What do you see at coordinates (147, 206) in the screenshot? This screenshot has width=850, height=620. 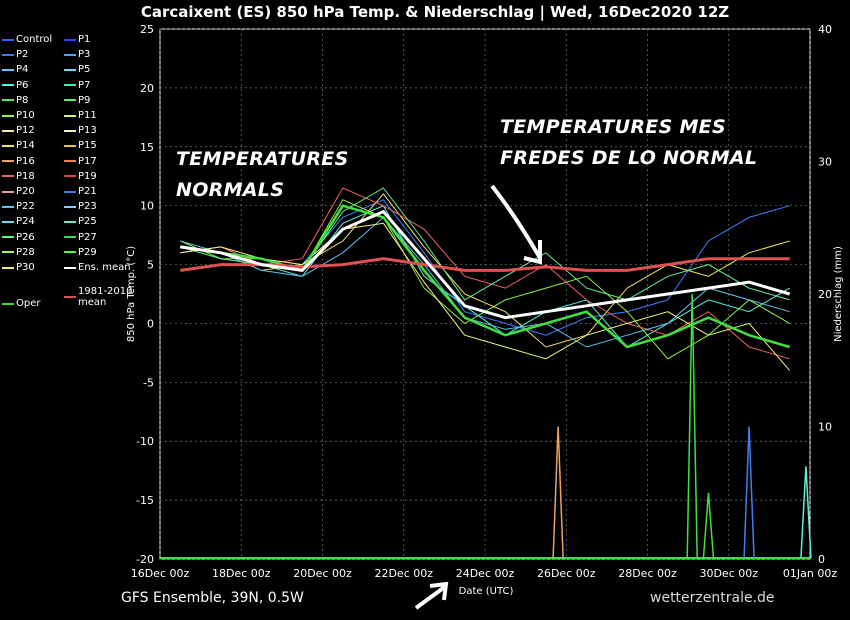 I see `y-tick-label-left: 10` at bounding box center [147, 206].